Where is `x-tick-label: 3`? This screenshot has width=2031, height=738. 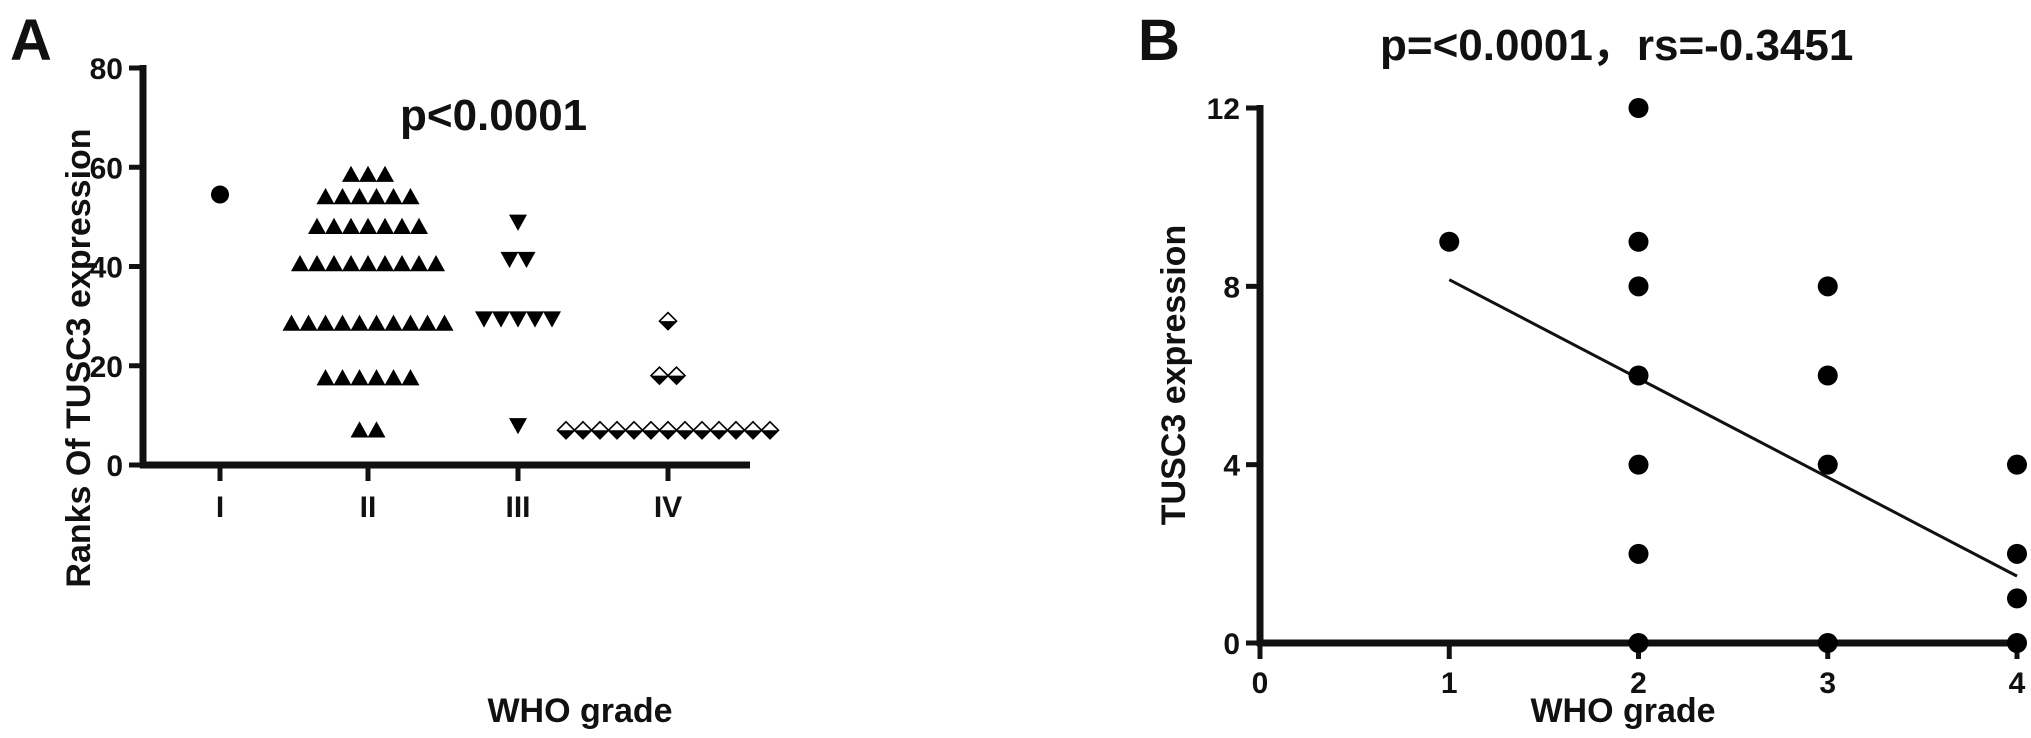 x-tick-label: 3 is located at coordinates (1827, 683).